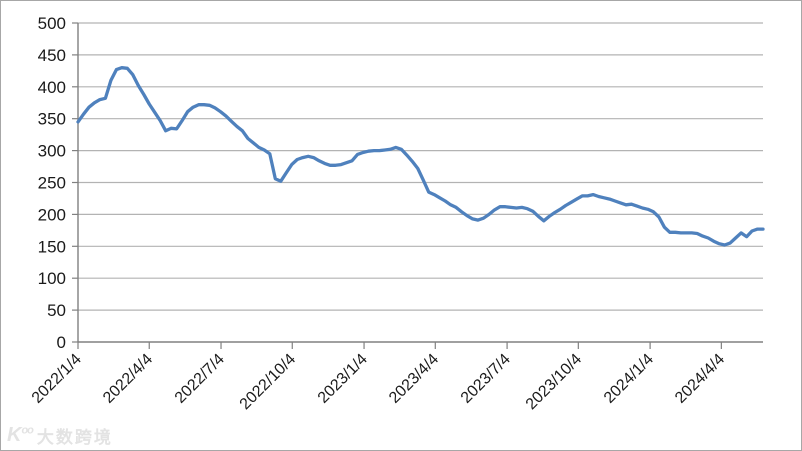 The image size is (802, 451). Describe the element at coordinates (52, 246) in the screenshot. I see `y-axis-label: 150` at that location.